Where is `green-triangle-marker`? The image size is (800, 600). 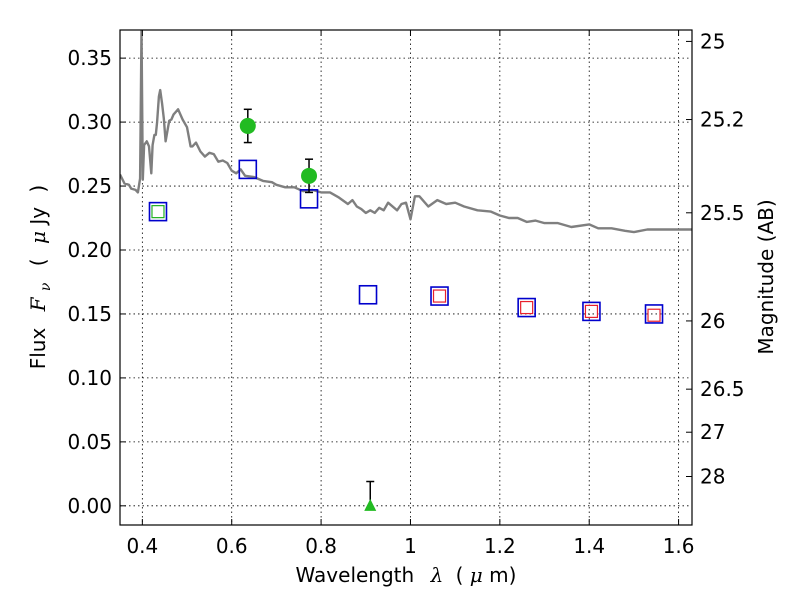 green-triangle-marker is located at coordinates (370, 504).